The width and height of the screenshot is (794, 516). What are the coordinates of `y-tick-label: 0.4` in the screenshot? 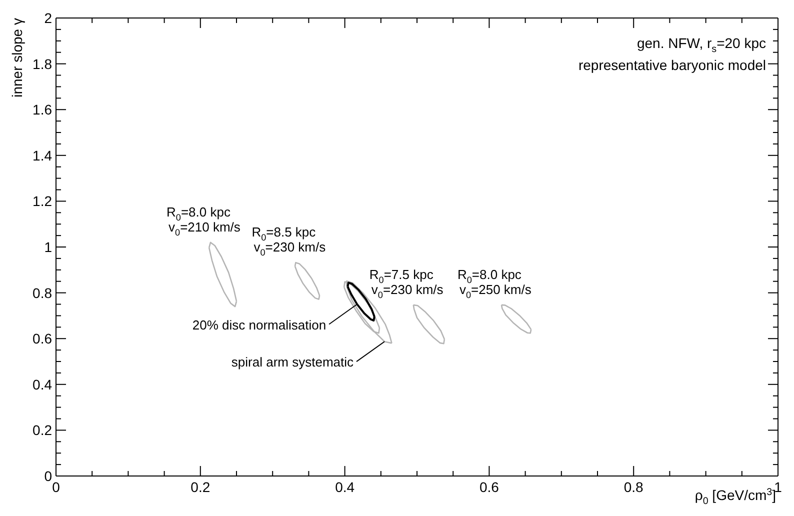 It's located at (42, 384).